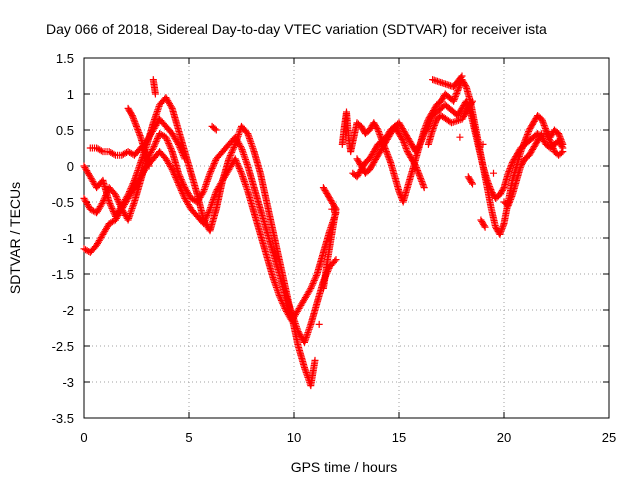 The height and width of the screenshot is (480, 640). I want to click on y-tick-label: -1.5, so click(63, 274).